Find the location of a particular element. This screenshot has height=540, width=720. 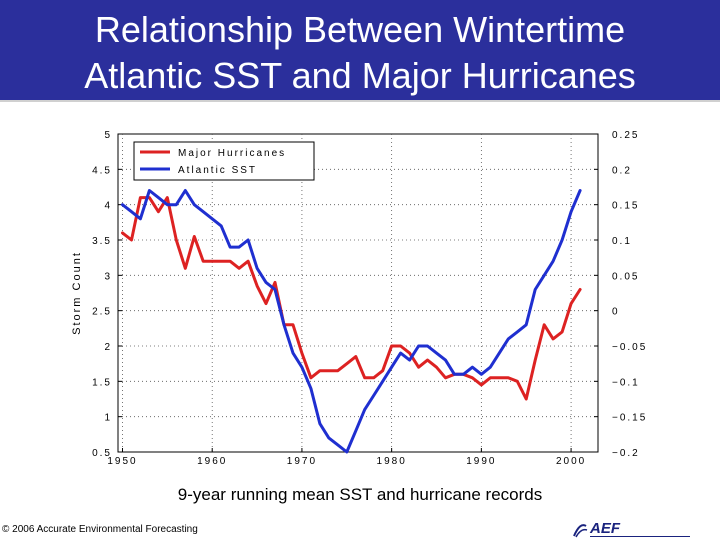

y-tick-label: 4.5 is located at coordinates (102, 170).